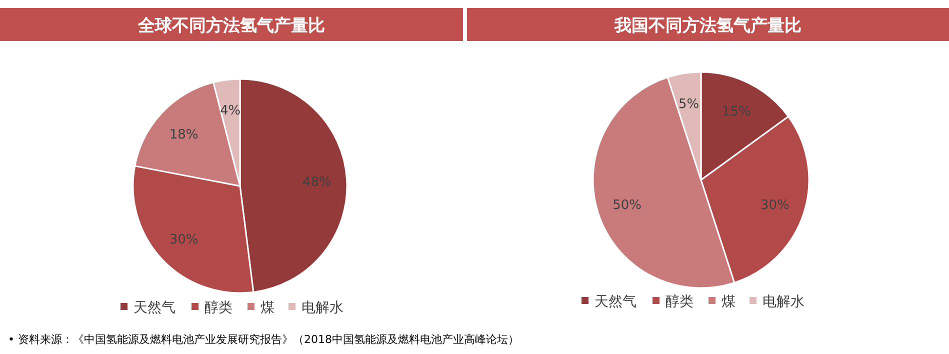 This screenshot has height=354, width=949. Describe the element at coordinates (183, 134) in the screenshot. I see `data-label: 18%` at that location.